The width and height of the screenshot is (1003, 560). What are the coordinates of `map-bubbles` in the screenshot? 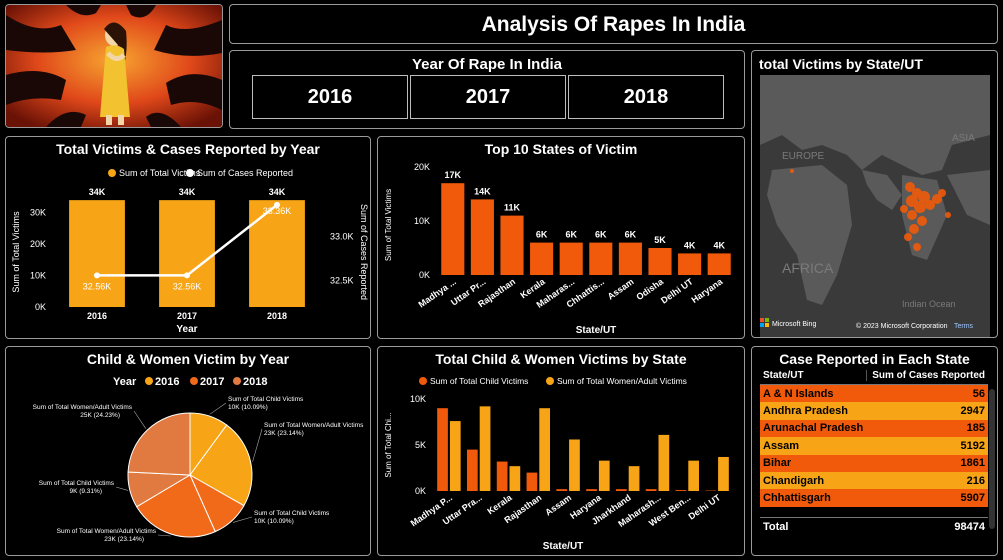 It's located at (870, 210).